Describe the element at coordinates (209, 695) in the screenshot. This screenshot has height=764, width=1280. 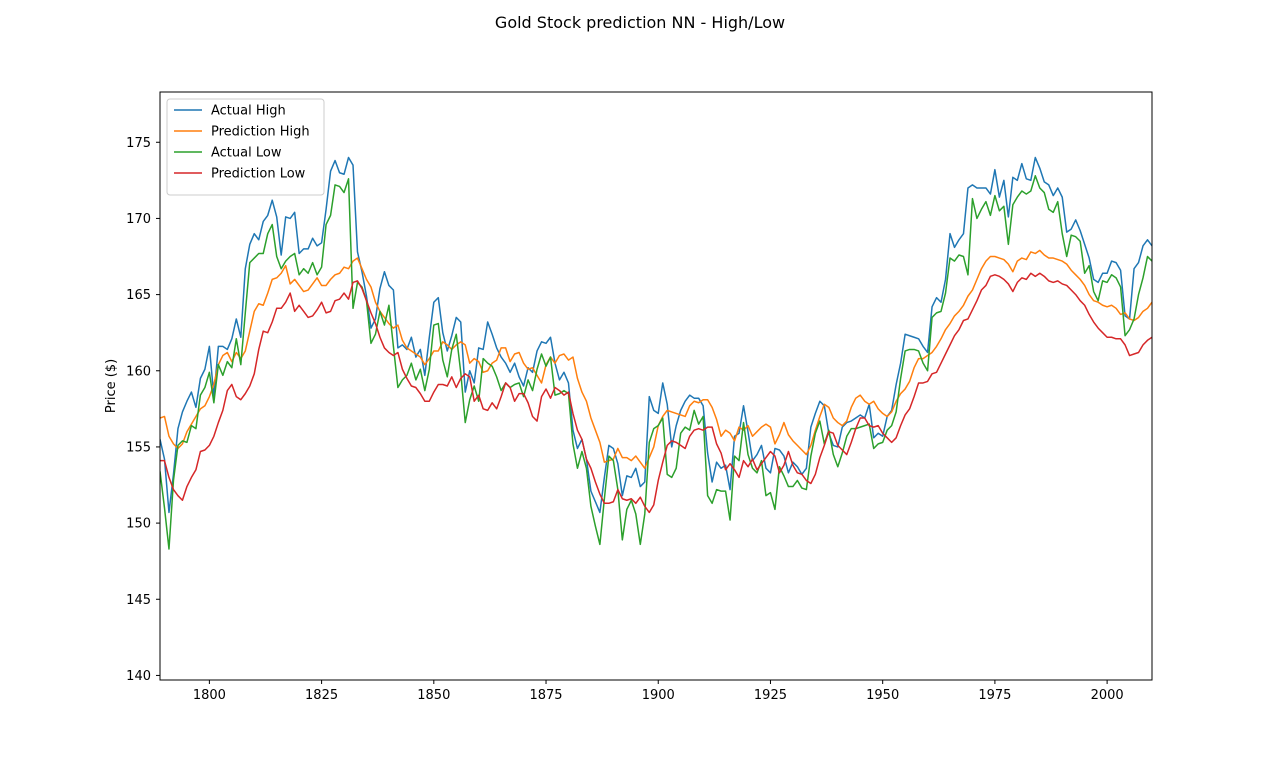
I see `x-tick-label: 1800` at that location.